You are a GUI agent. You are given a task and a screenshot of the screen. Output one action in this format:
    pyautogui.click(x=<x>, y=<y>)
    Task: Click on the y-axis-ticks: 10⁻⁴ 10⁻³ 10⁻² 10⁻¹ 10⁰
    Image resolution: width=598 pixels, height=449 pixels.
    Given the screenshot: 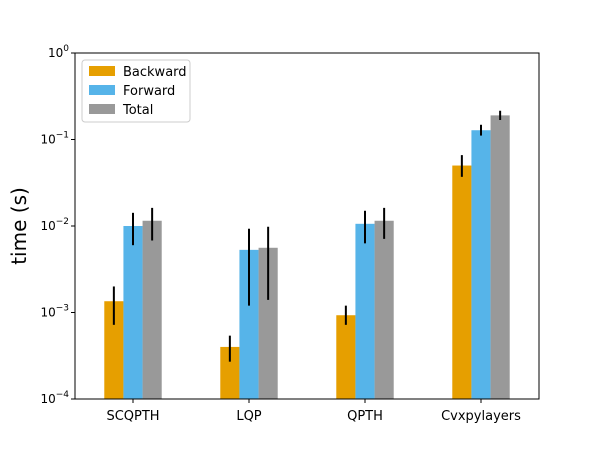 What is the action you would take?
    pyautogui.click(x=57, y=225)
    